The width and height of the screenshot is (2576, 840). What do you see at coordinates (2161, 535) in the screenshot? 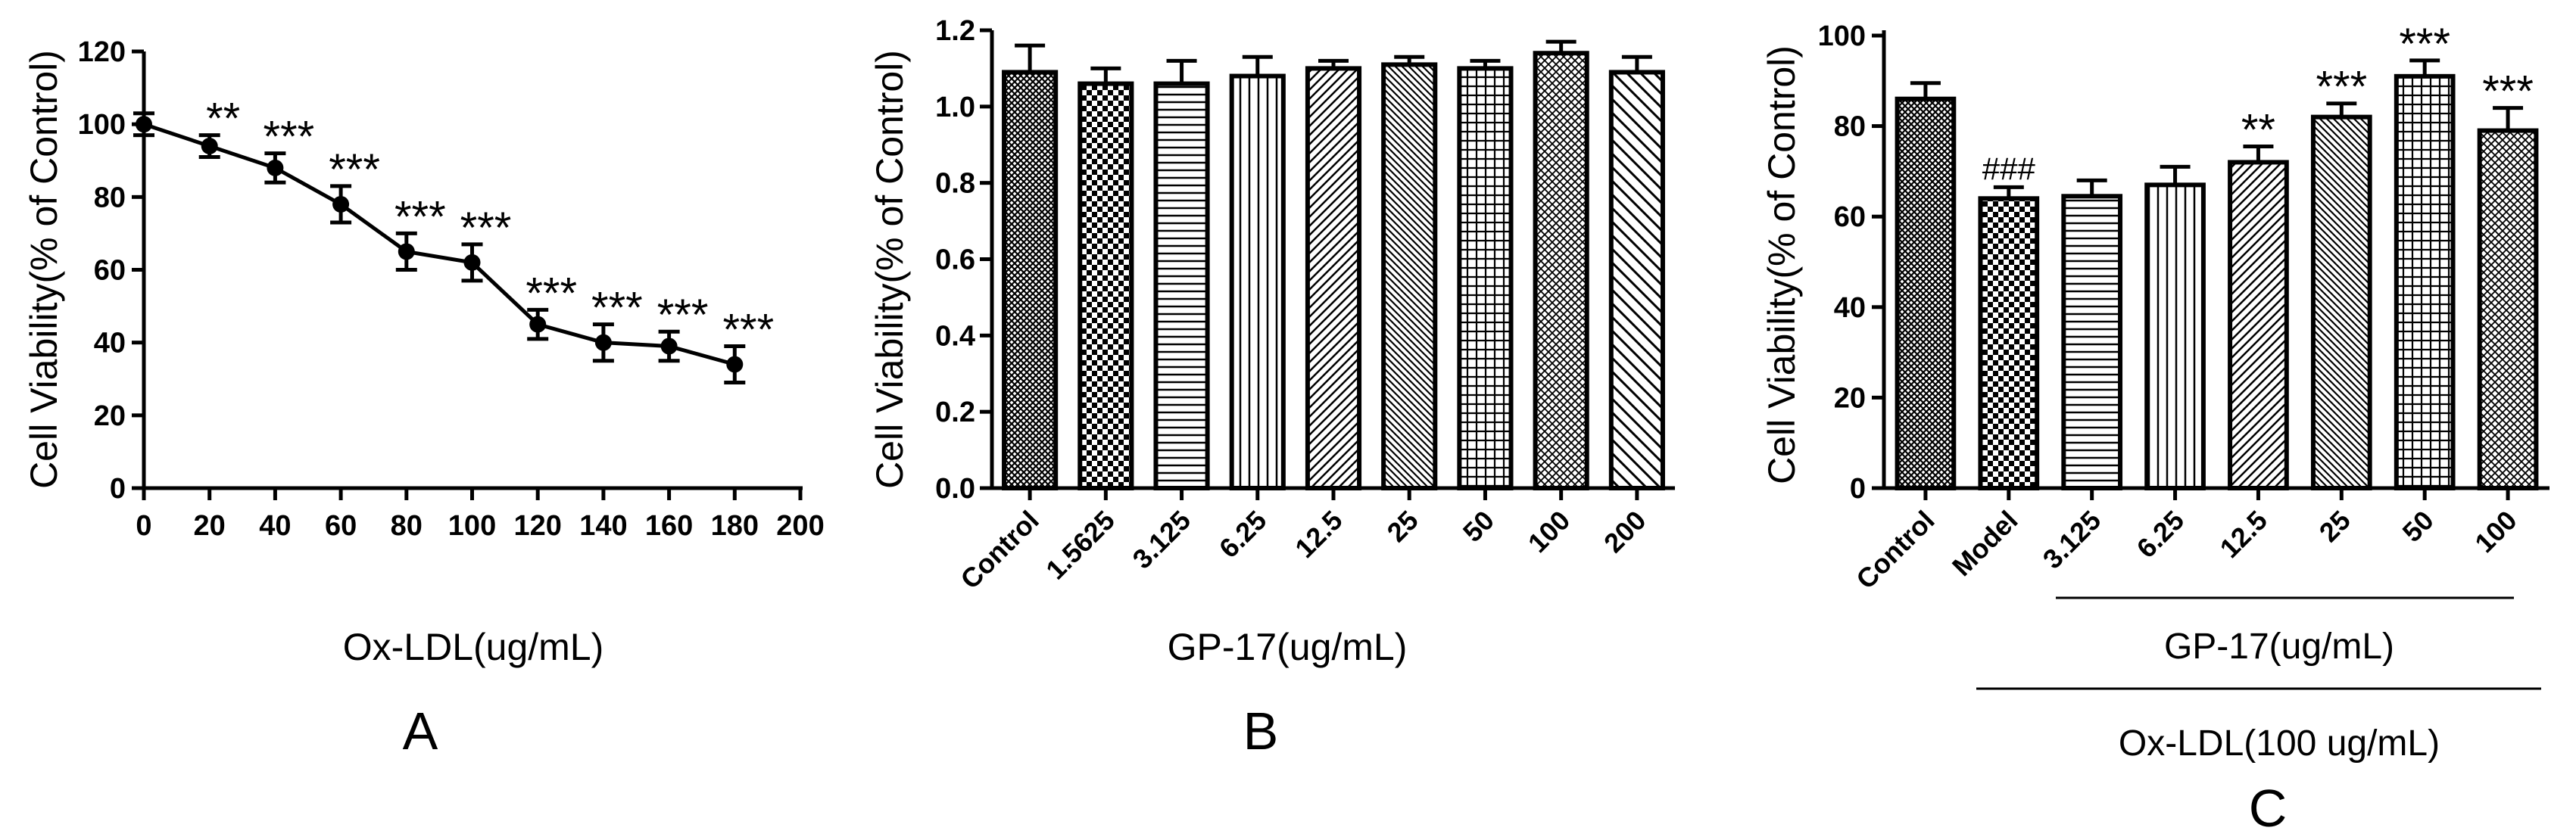
I see `x-tick-label: 6.25` at bounding box center [2161, 535].